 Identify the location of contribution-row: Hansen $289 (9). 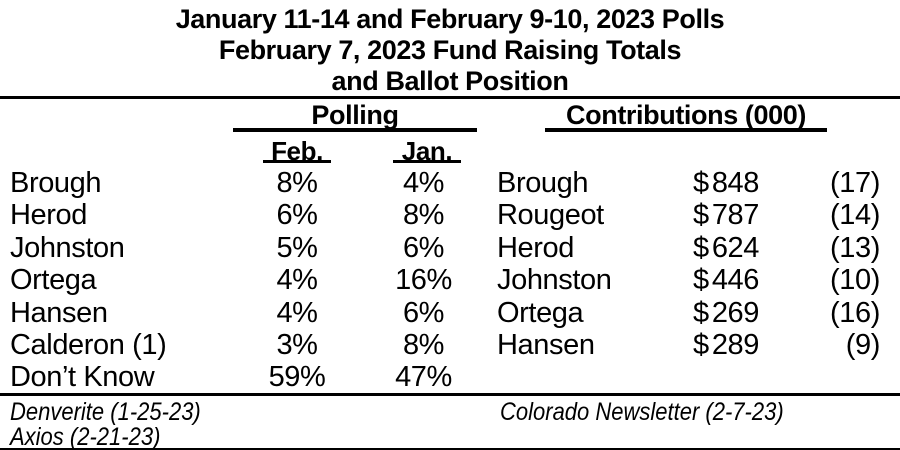
(688, 345).